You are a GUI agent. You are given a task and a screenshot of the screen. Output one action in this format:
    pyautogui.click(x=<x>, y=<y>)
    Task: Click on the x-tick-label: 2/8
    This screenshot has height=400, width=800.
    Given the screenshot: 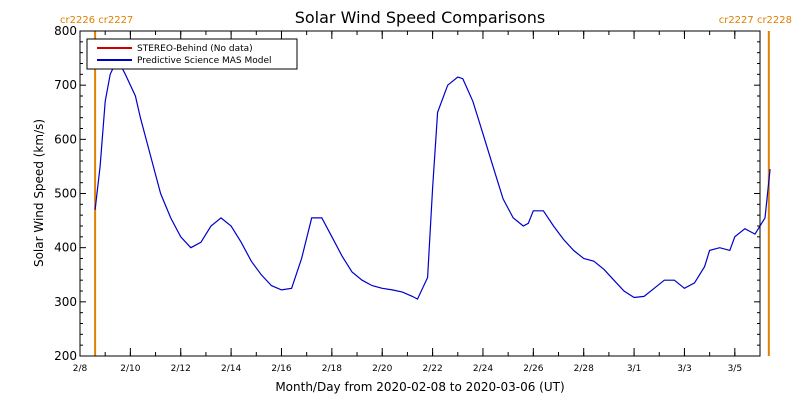 What is the action you would take?
    pyautogui.click(x=80, y=369)
    